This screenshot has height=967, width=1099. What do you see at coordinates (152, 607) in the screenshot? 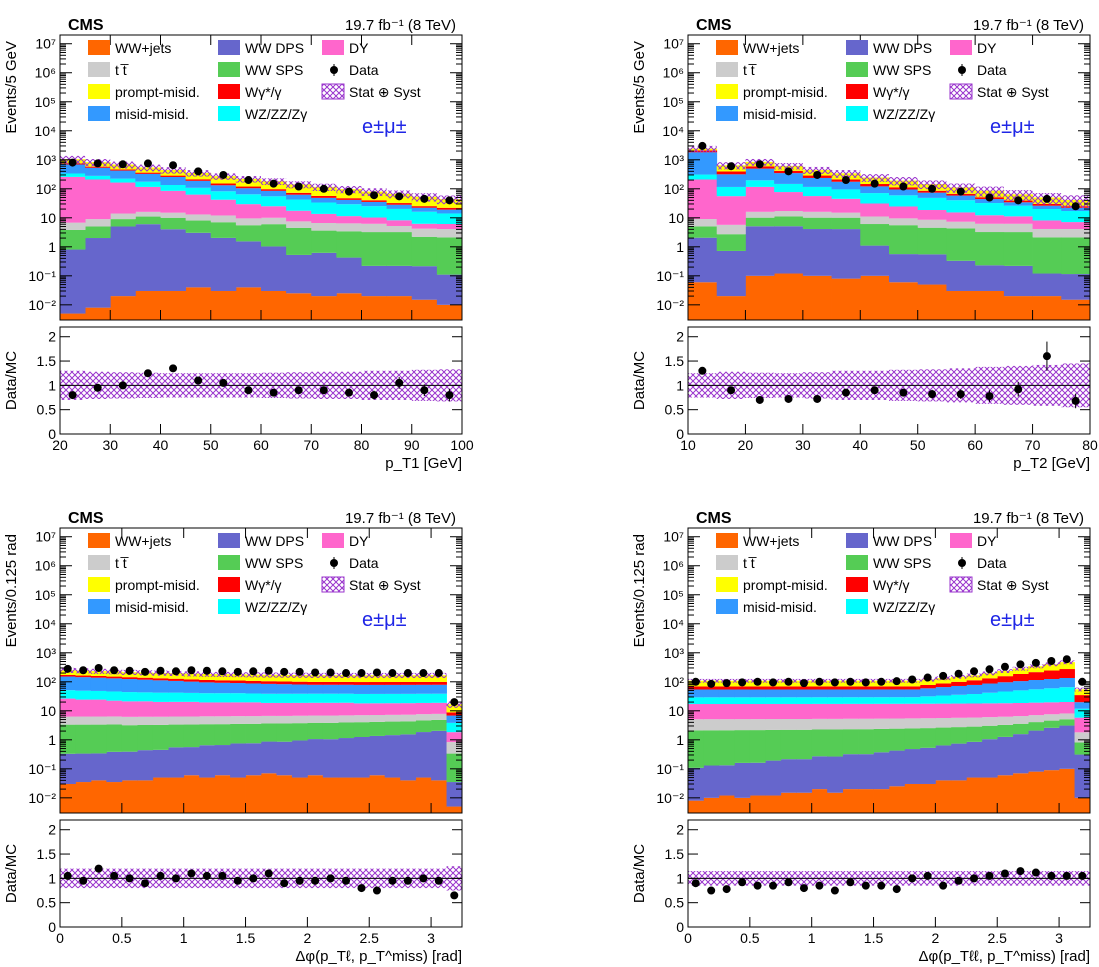
I see `legend-label: misid-misid.` at bounding box center [152, 607].